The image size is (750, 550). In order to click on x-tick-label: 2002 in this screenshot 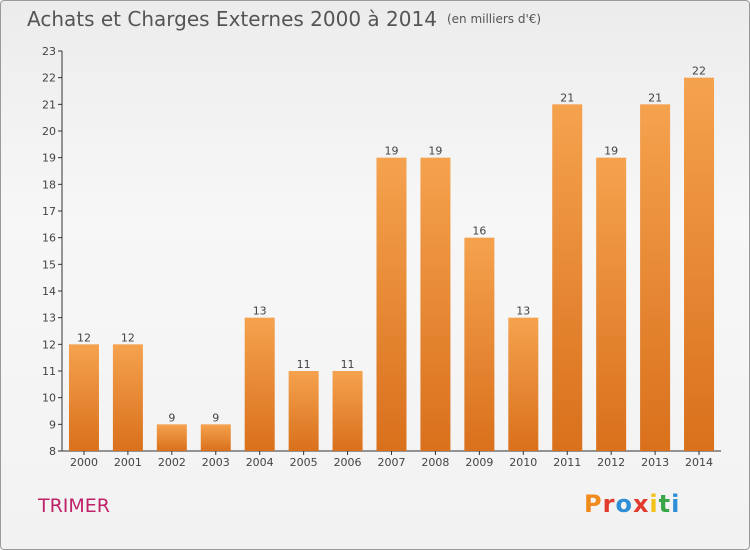, I will do `click(172, 462)`.